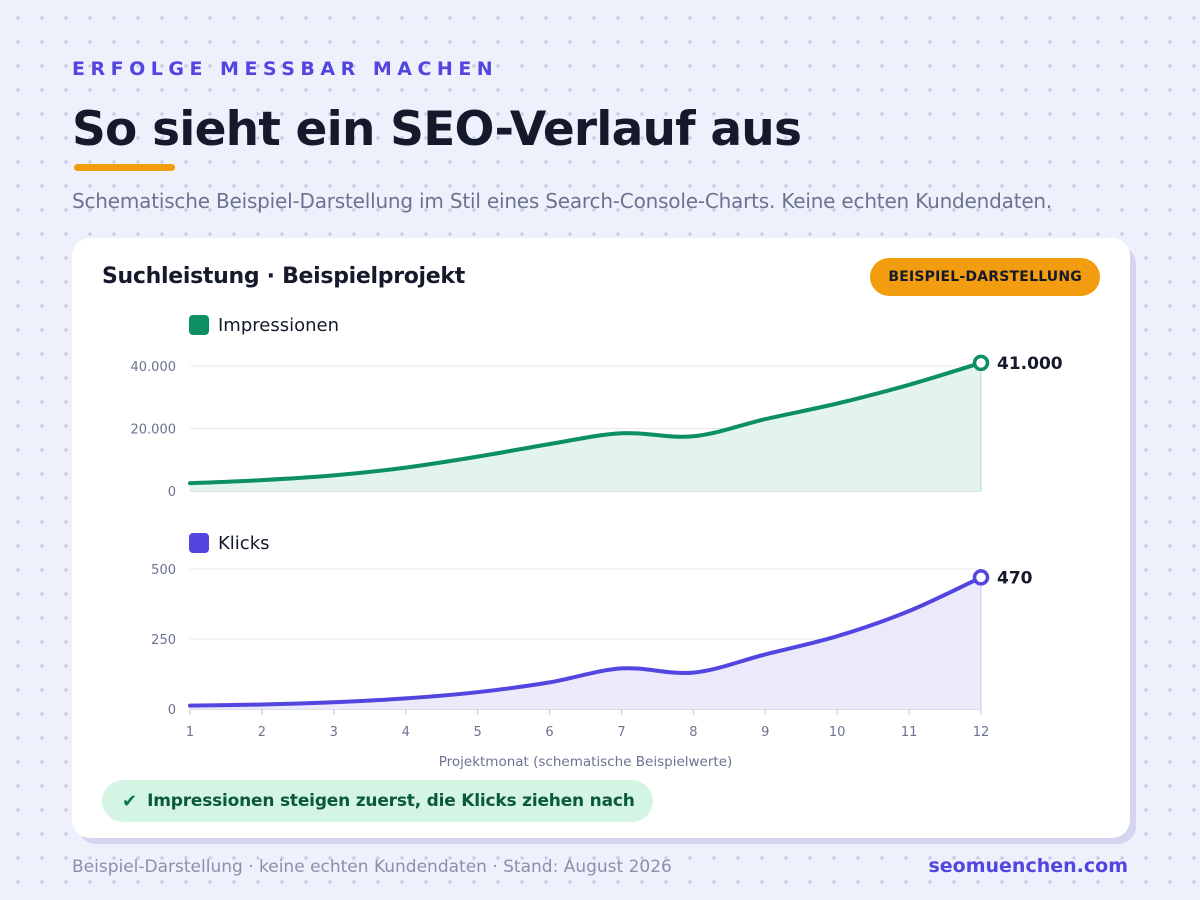  I want to click on x-tick-label: 10, so click(837, 732).